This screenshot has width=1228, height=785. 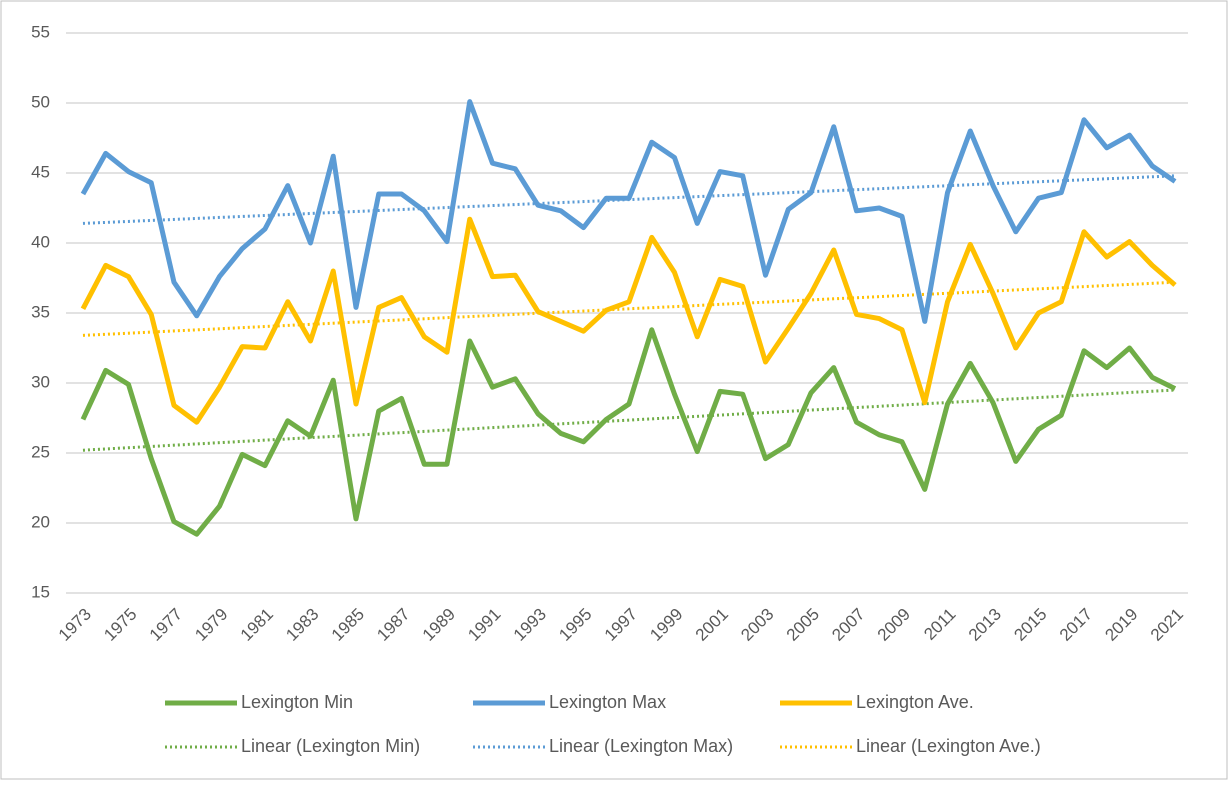 I want to click on legend-label: Linear (Lexington Min), so click(x=330, y=746).